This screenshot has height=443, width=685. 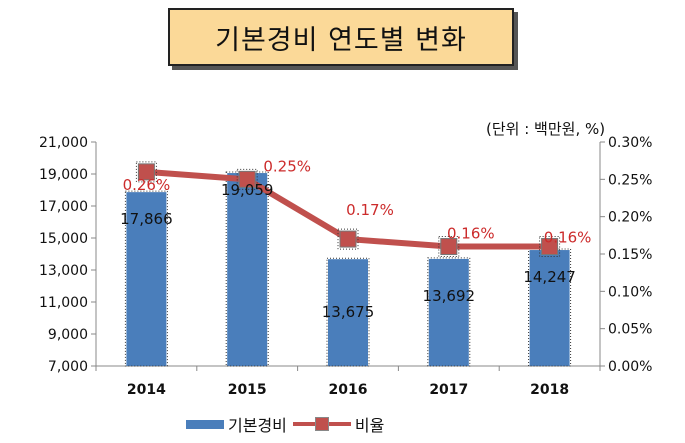 I want to click on y-left-tick-label: 15,000, so click(x=63, y=239).